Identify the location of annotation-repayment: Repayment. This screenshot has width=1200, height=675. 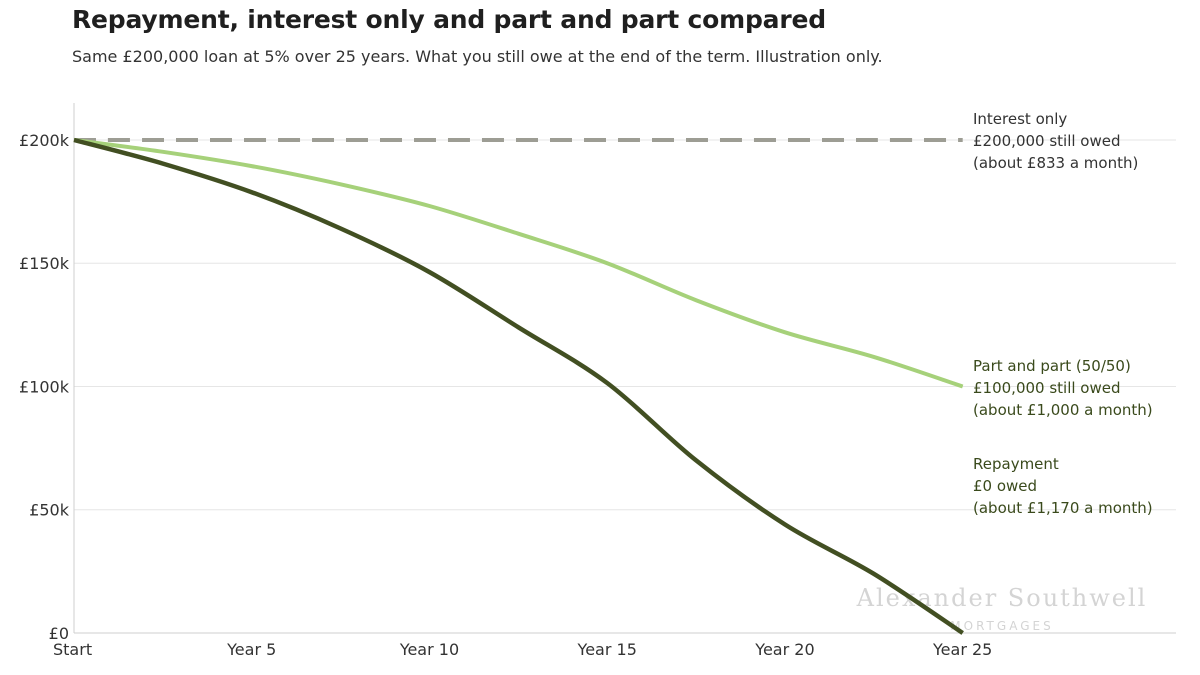
(1016, 464).